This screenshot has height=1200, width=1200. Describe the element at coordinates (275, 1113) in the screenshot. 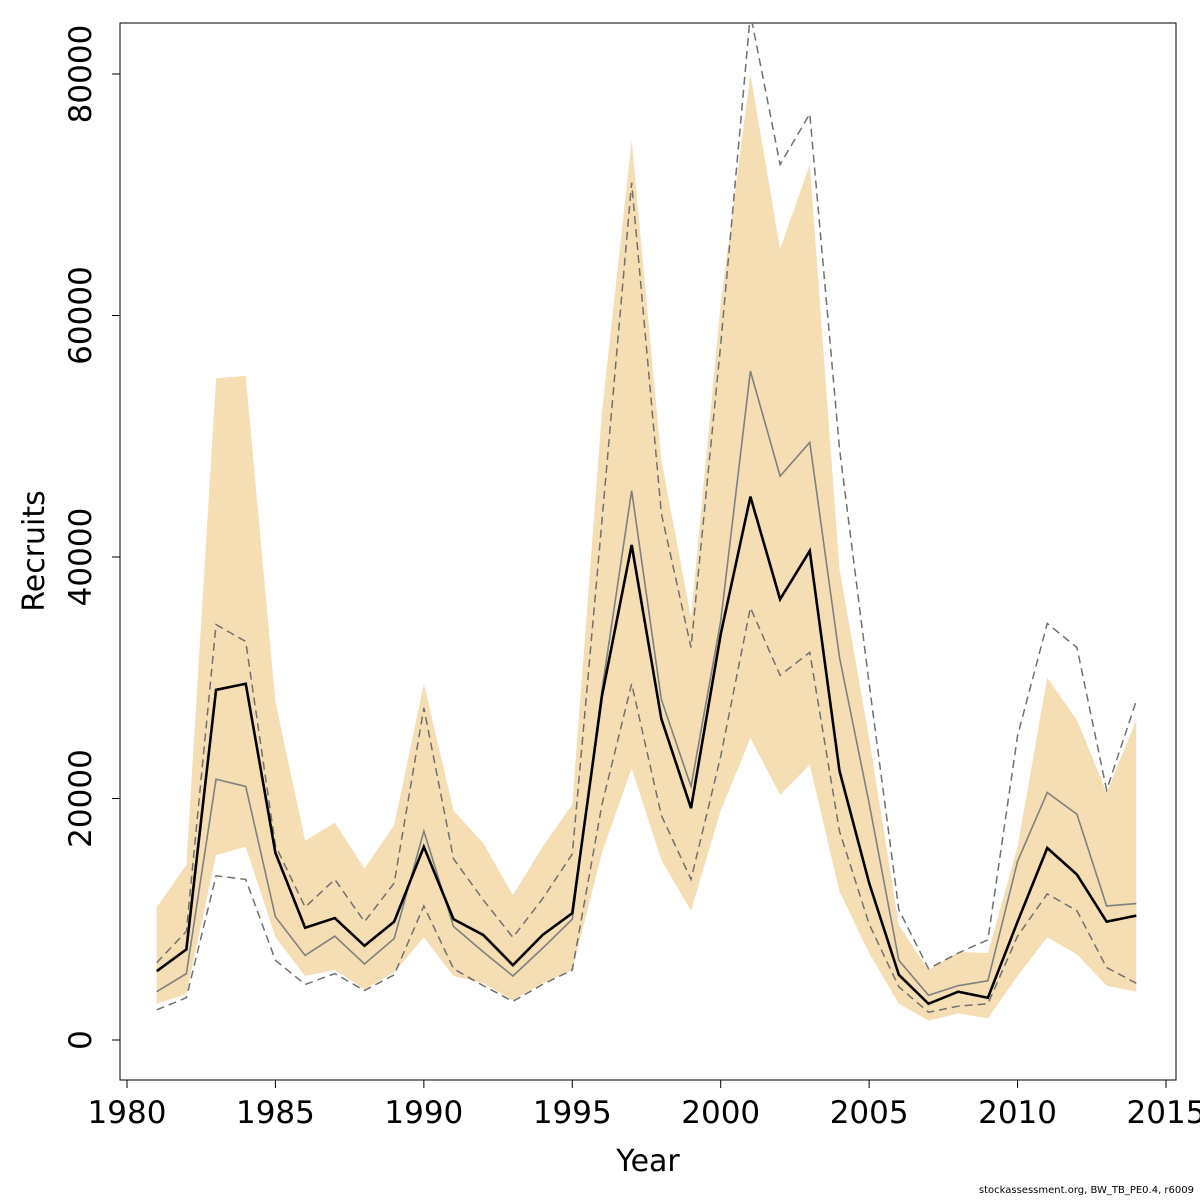

I see `x-tick-label: 1985` at that location.